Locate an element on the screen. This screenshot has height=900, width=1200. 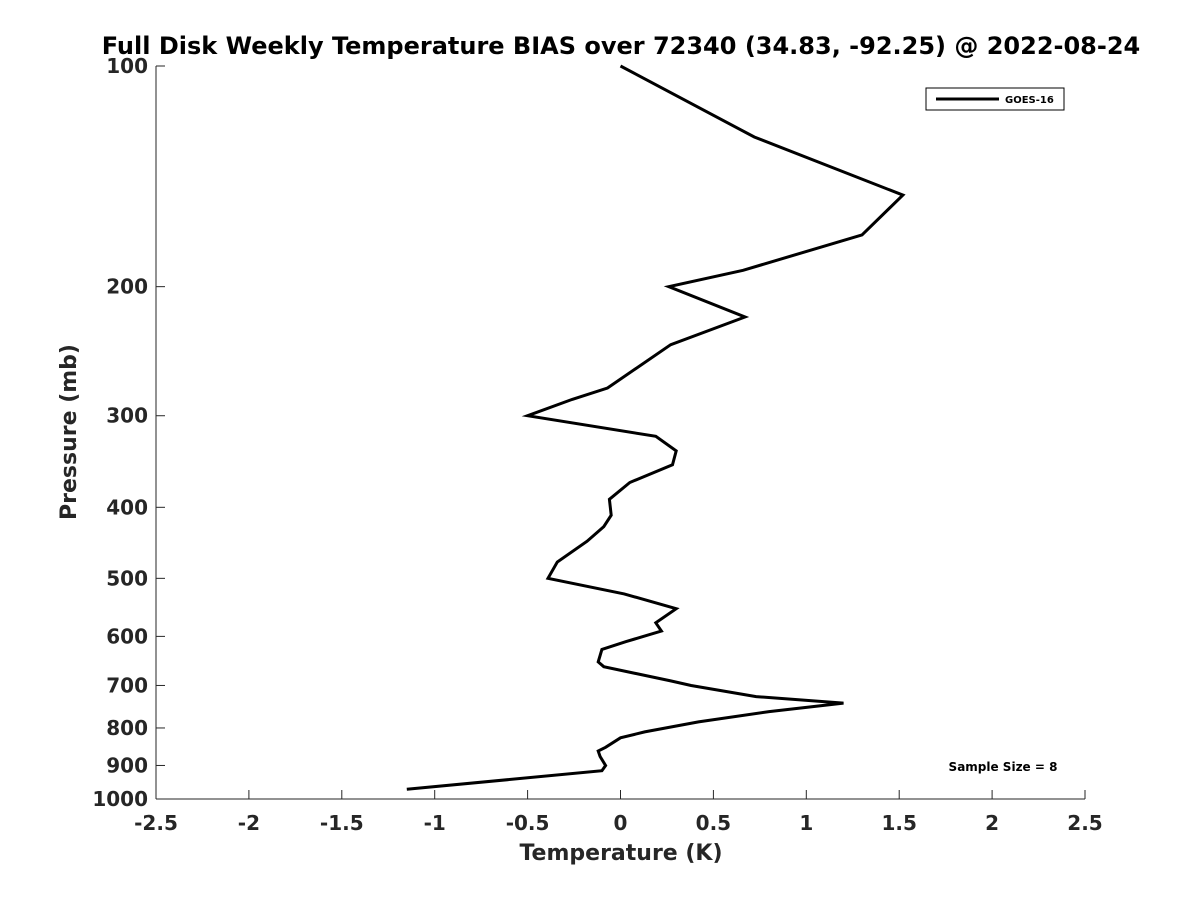
x-ticks: -2.5 -2 -1.5 -1 -0.5 0 0.5 1 1.5 2 2.5 is located at coordinates (618, 812).